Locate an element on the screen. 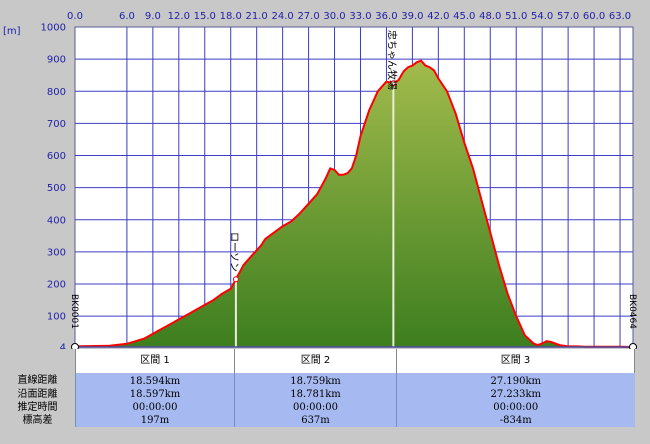  y-tick-label: 500 is located at coordinates (56, 188).